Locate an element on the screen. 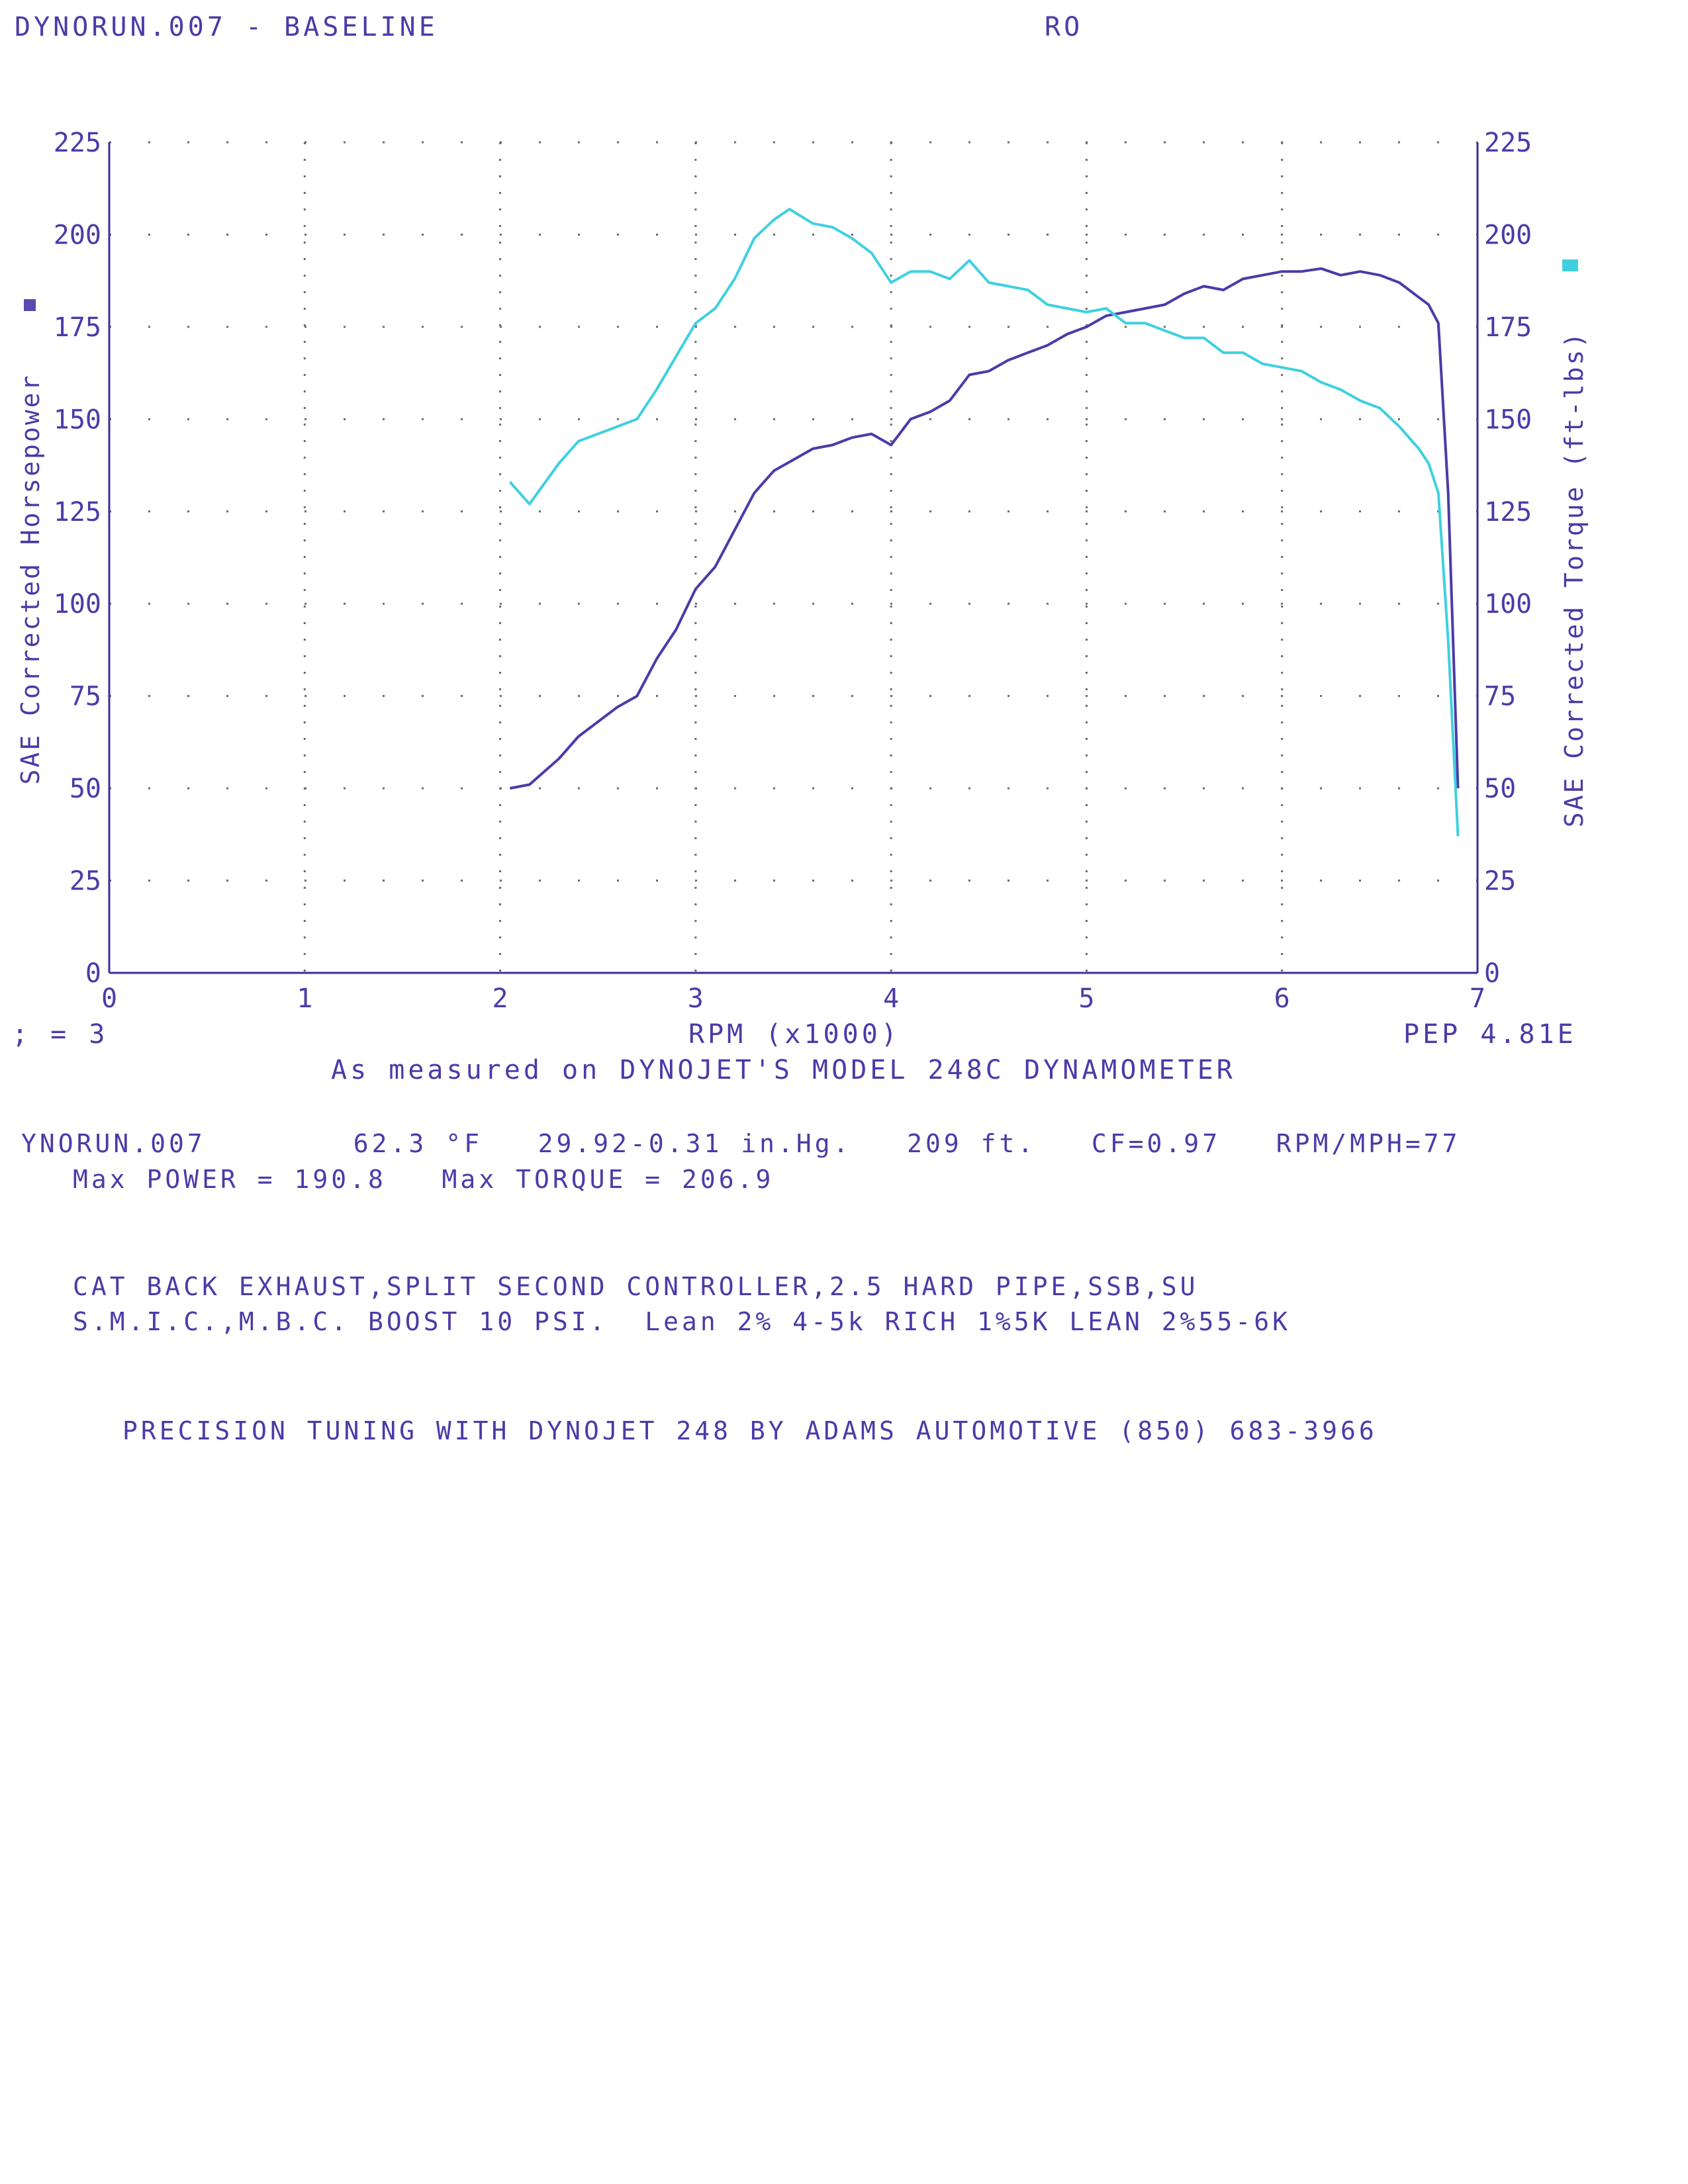  y-tick-label-left: 200 is located at coordinates (77, 235).